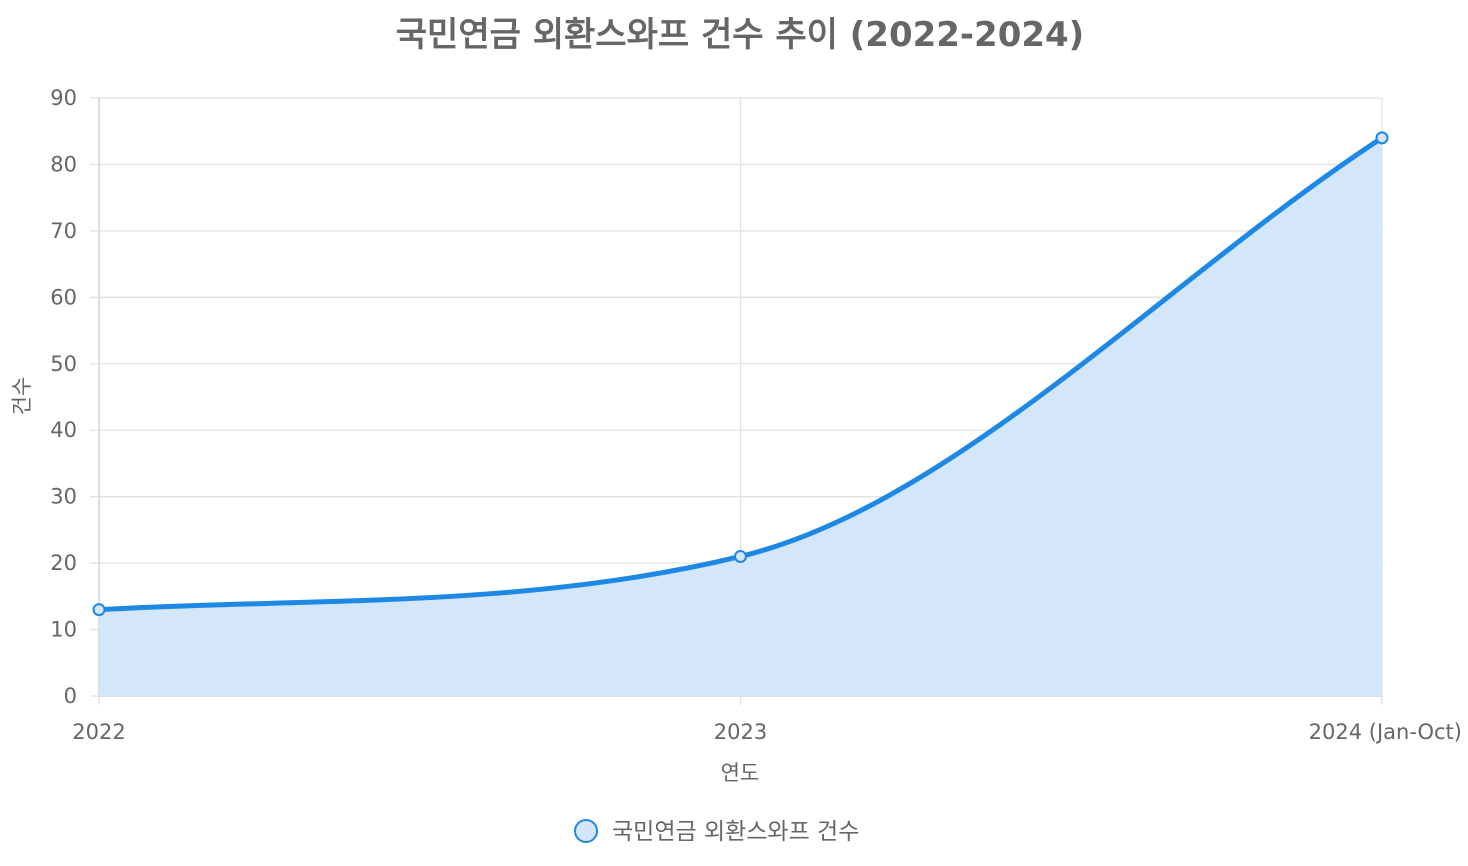 Image resolution: width=1468 pixels, height=866 pixels. What do you see at coordinates (63, 430) in the screenshot?
I see `y-tick-label: 40` at bounding box center [63, 430].